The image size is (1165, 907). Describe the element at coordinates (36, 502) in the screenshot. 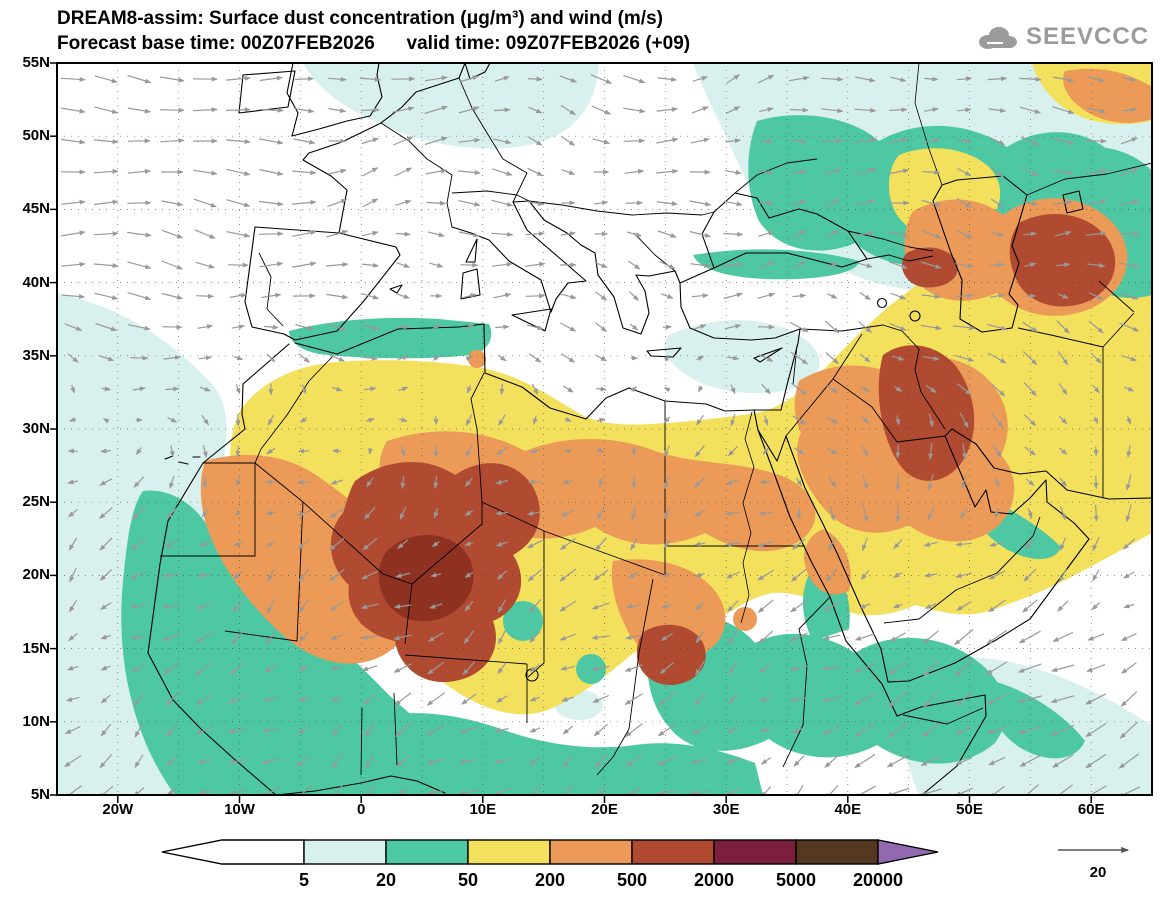

I see `lat-label: 25N` at that location.